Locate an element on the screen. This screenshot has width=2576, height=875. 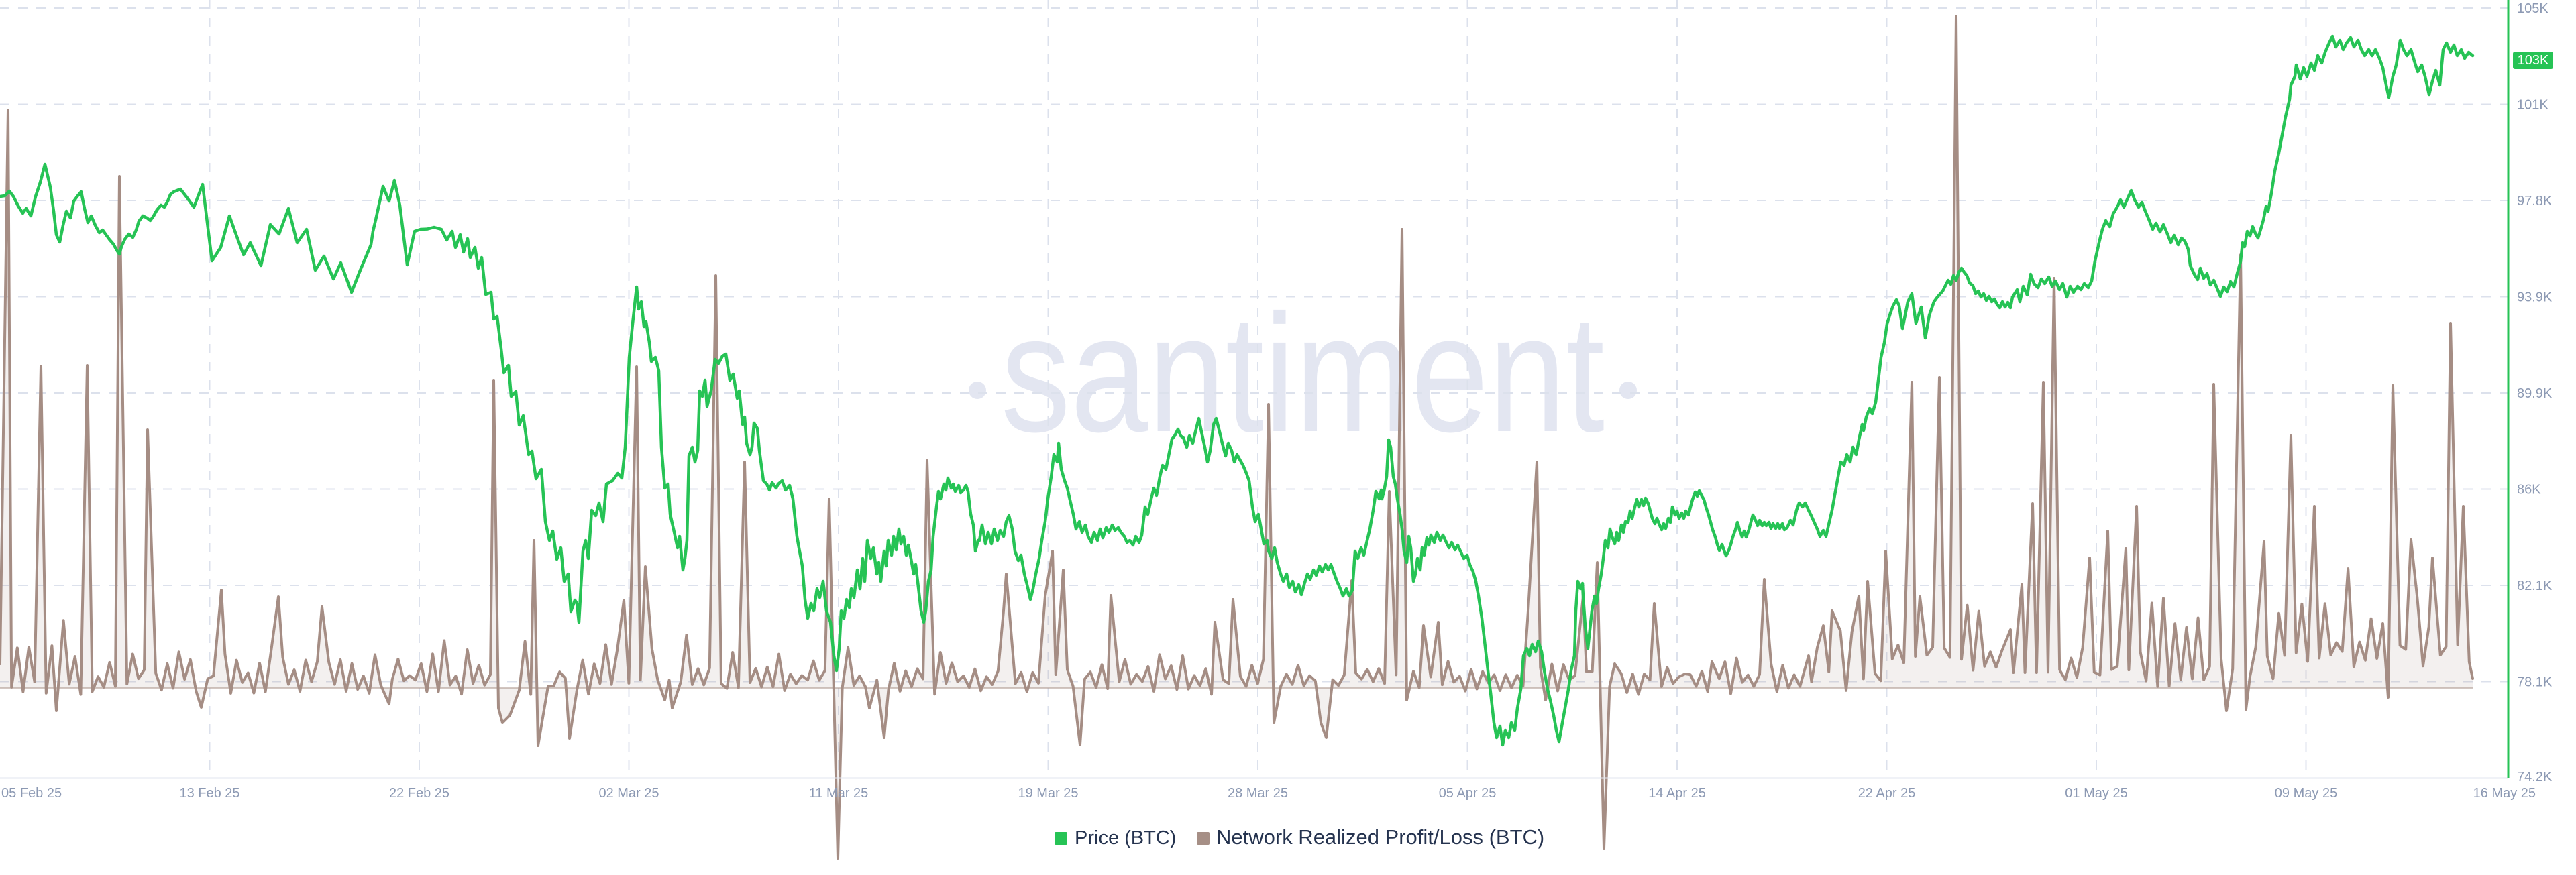
svg-text: 16 May 25 is located at coordinates (2504, 793).